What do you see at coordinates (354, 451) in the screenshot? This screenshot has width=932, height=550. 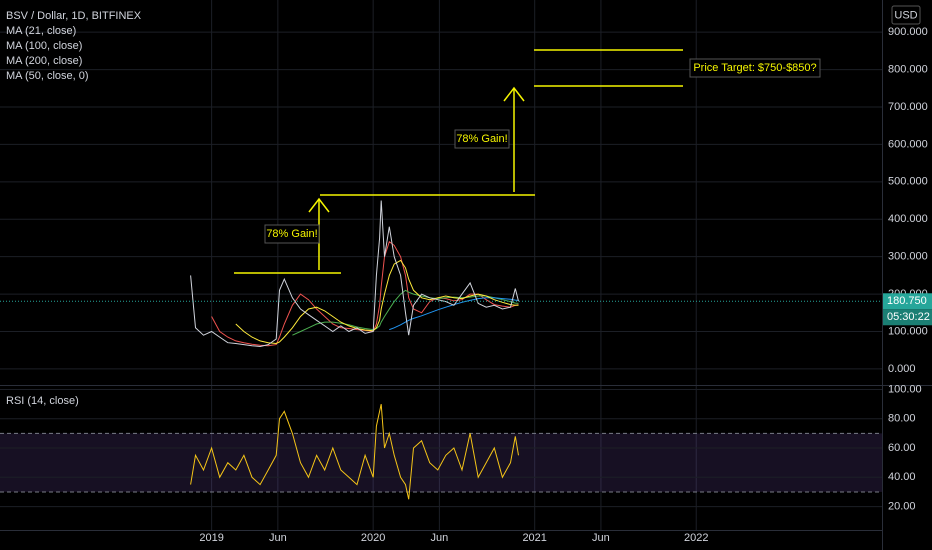 I see `rsi-line` at bounding box center [354, 451].